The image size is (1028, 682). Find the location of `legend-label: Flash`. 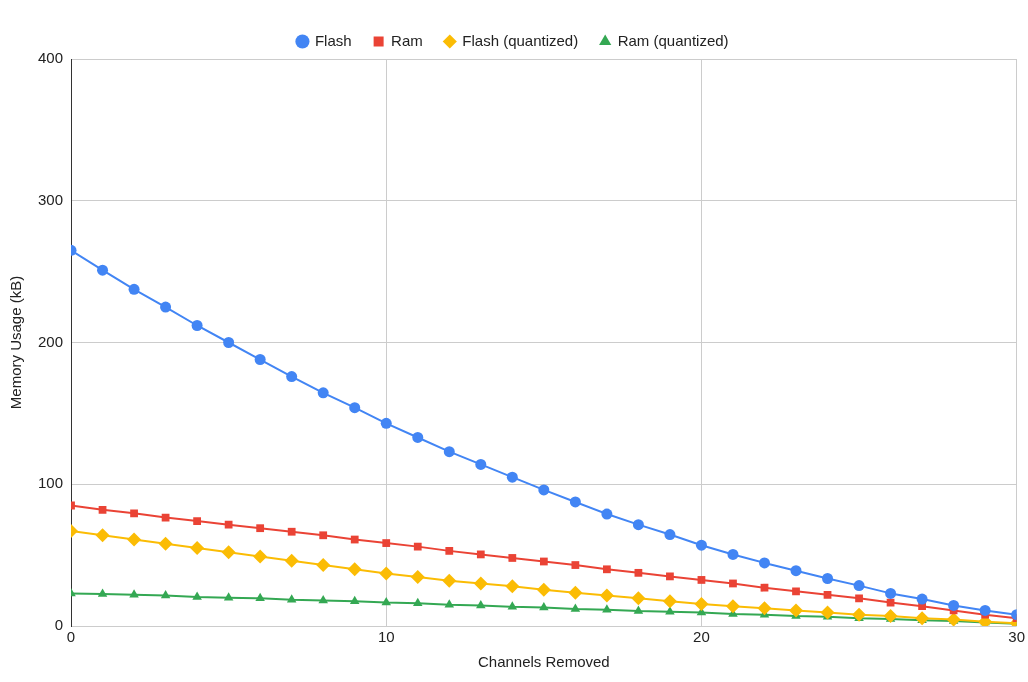

legend-label: Flash is located at coordinates (333, 40).